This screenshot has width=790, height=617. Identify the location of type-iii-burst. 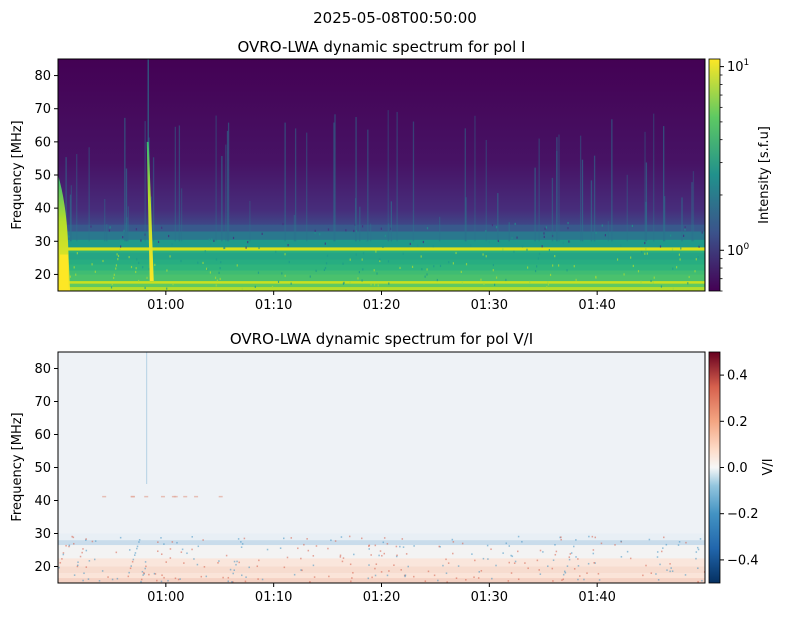
(150, 211).